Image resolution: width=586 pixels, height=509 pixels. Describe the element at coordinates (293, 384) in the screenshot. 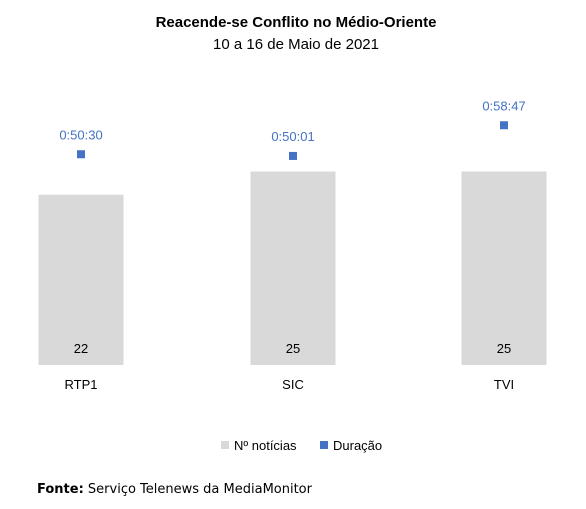

I see `x-tick-label: SIC` at that location.